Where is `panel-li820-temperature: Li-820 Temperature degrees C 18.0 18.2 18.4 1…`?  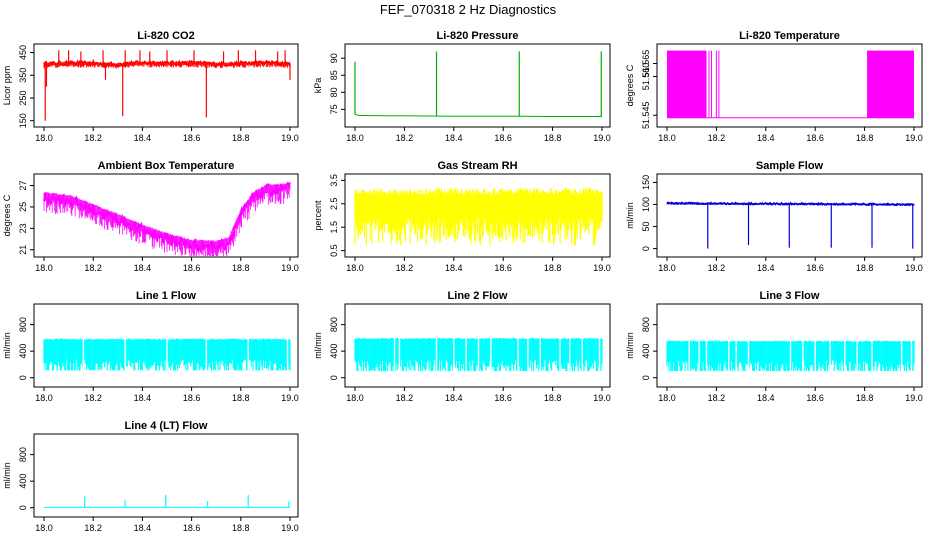
panel-li820-temperature: Li-820 Temperature degrees C 18.0 18.2 18.4 1… is located at coordinates (774, 86).